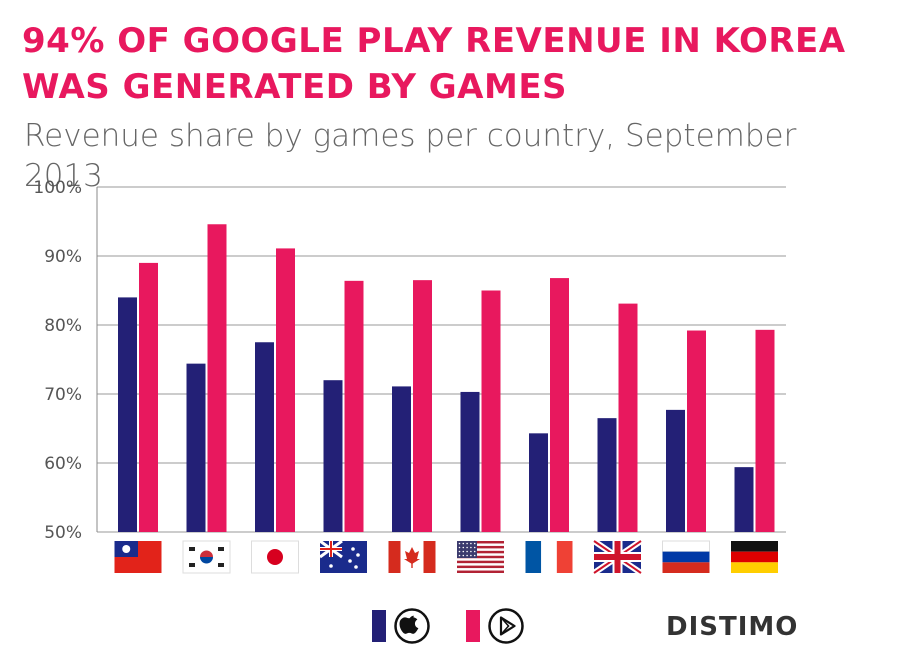  Describe the element at coordinates (275, 557) in the screenshot. I see `flag-japan-icon` at that location.